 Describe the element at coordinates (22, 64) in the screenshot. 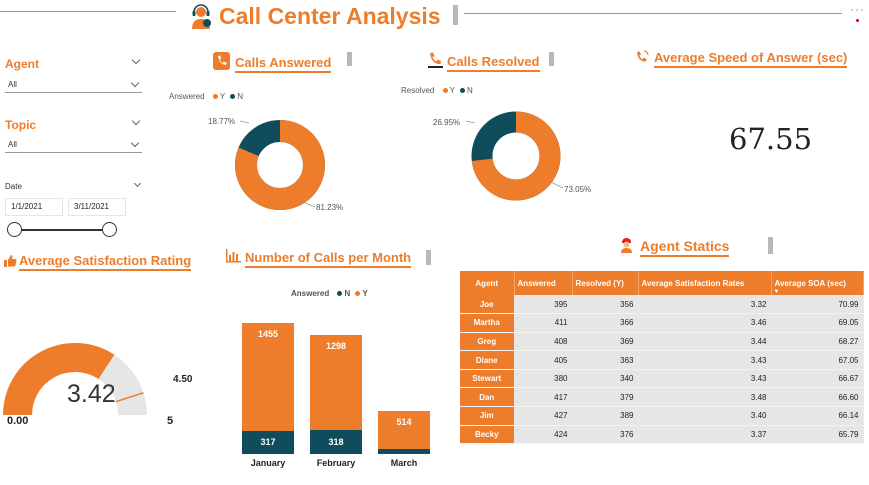

I see `agent-slicer-label: Agent` at that location.